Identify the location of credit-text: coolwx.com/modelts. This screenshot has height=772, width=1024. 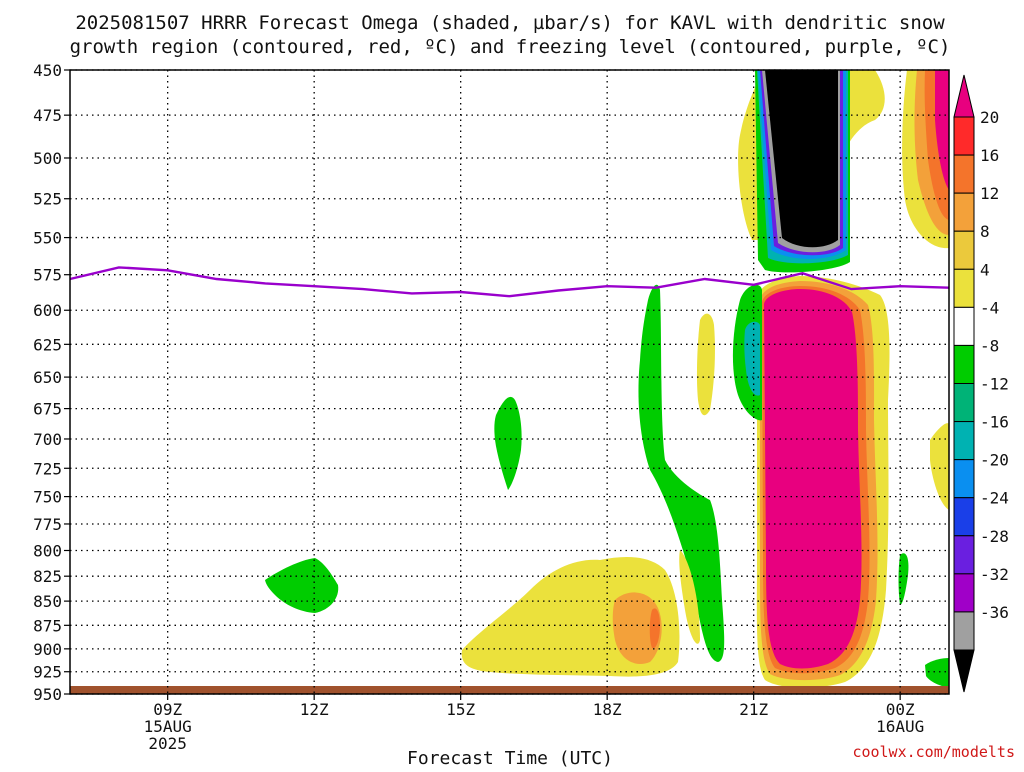
(933, 752).